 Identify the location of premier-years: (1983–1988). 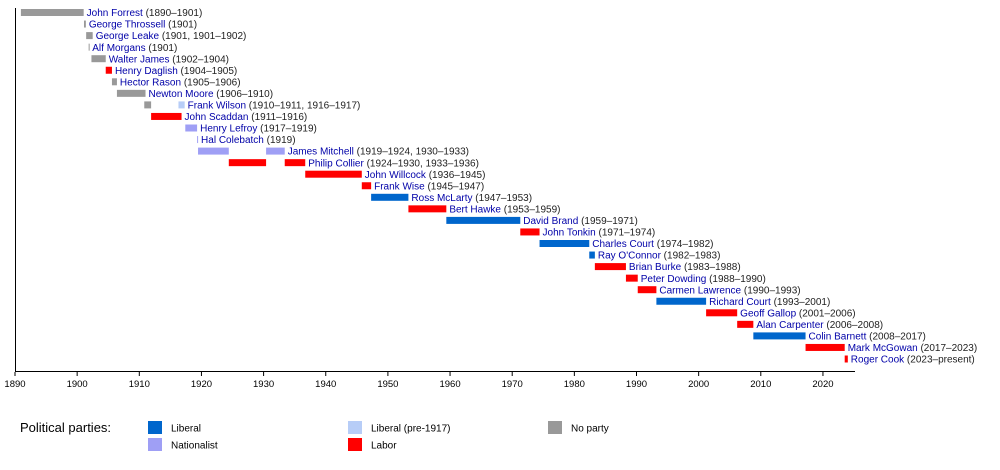
(711, 267).